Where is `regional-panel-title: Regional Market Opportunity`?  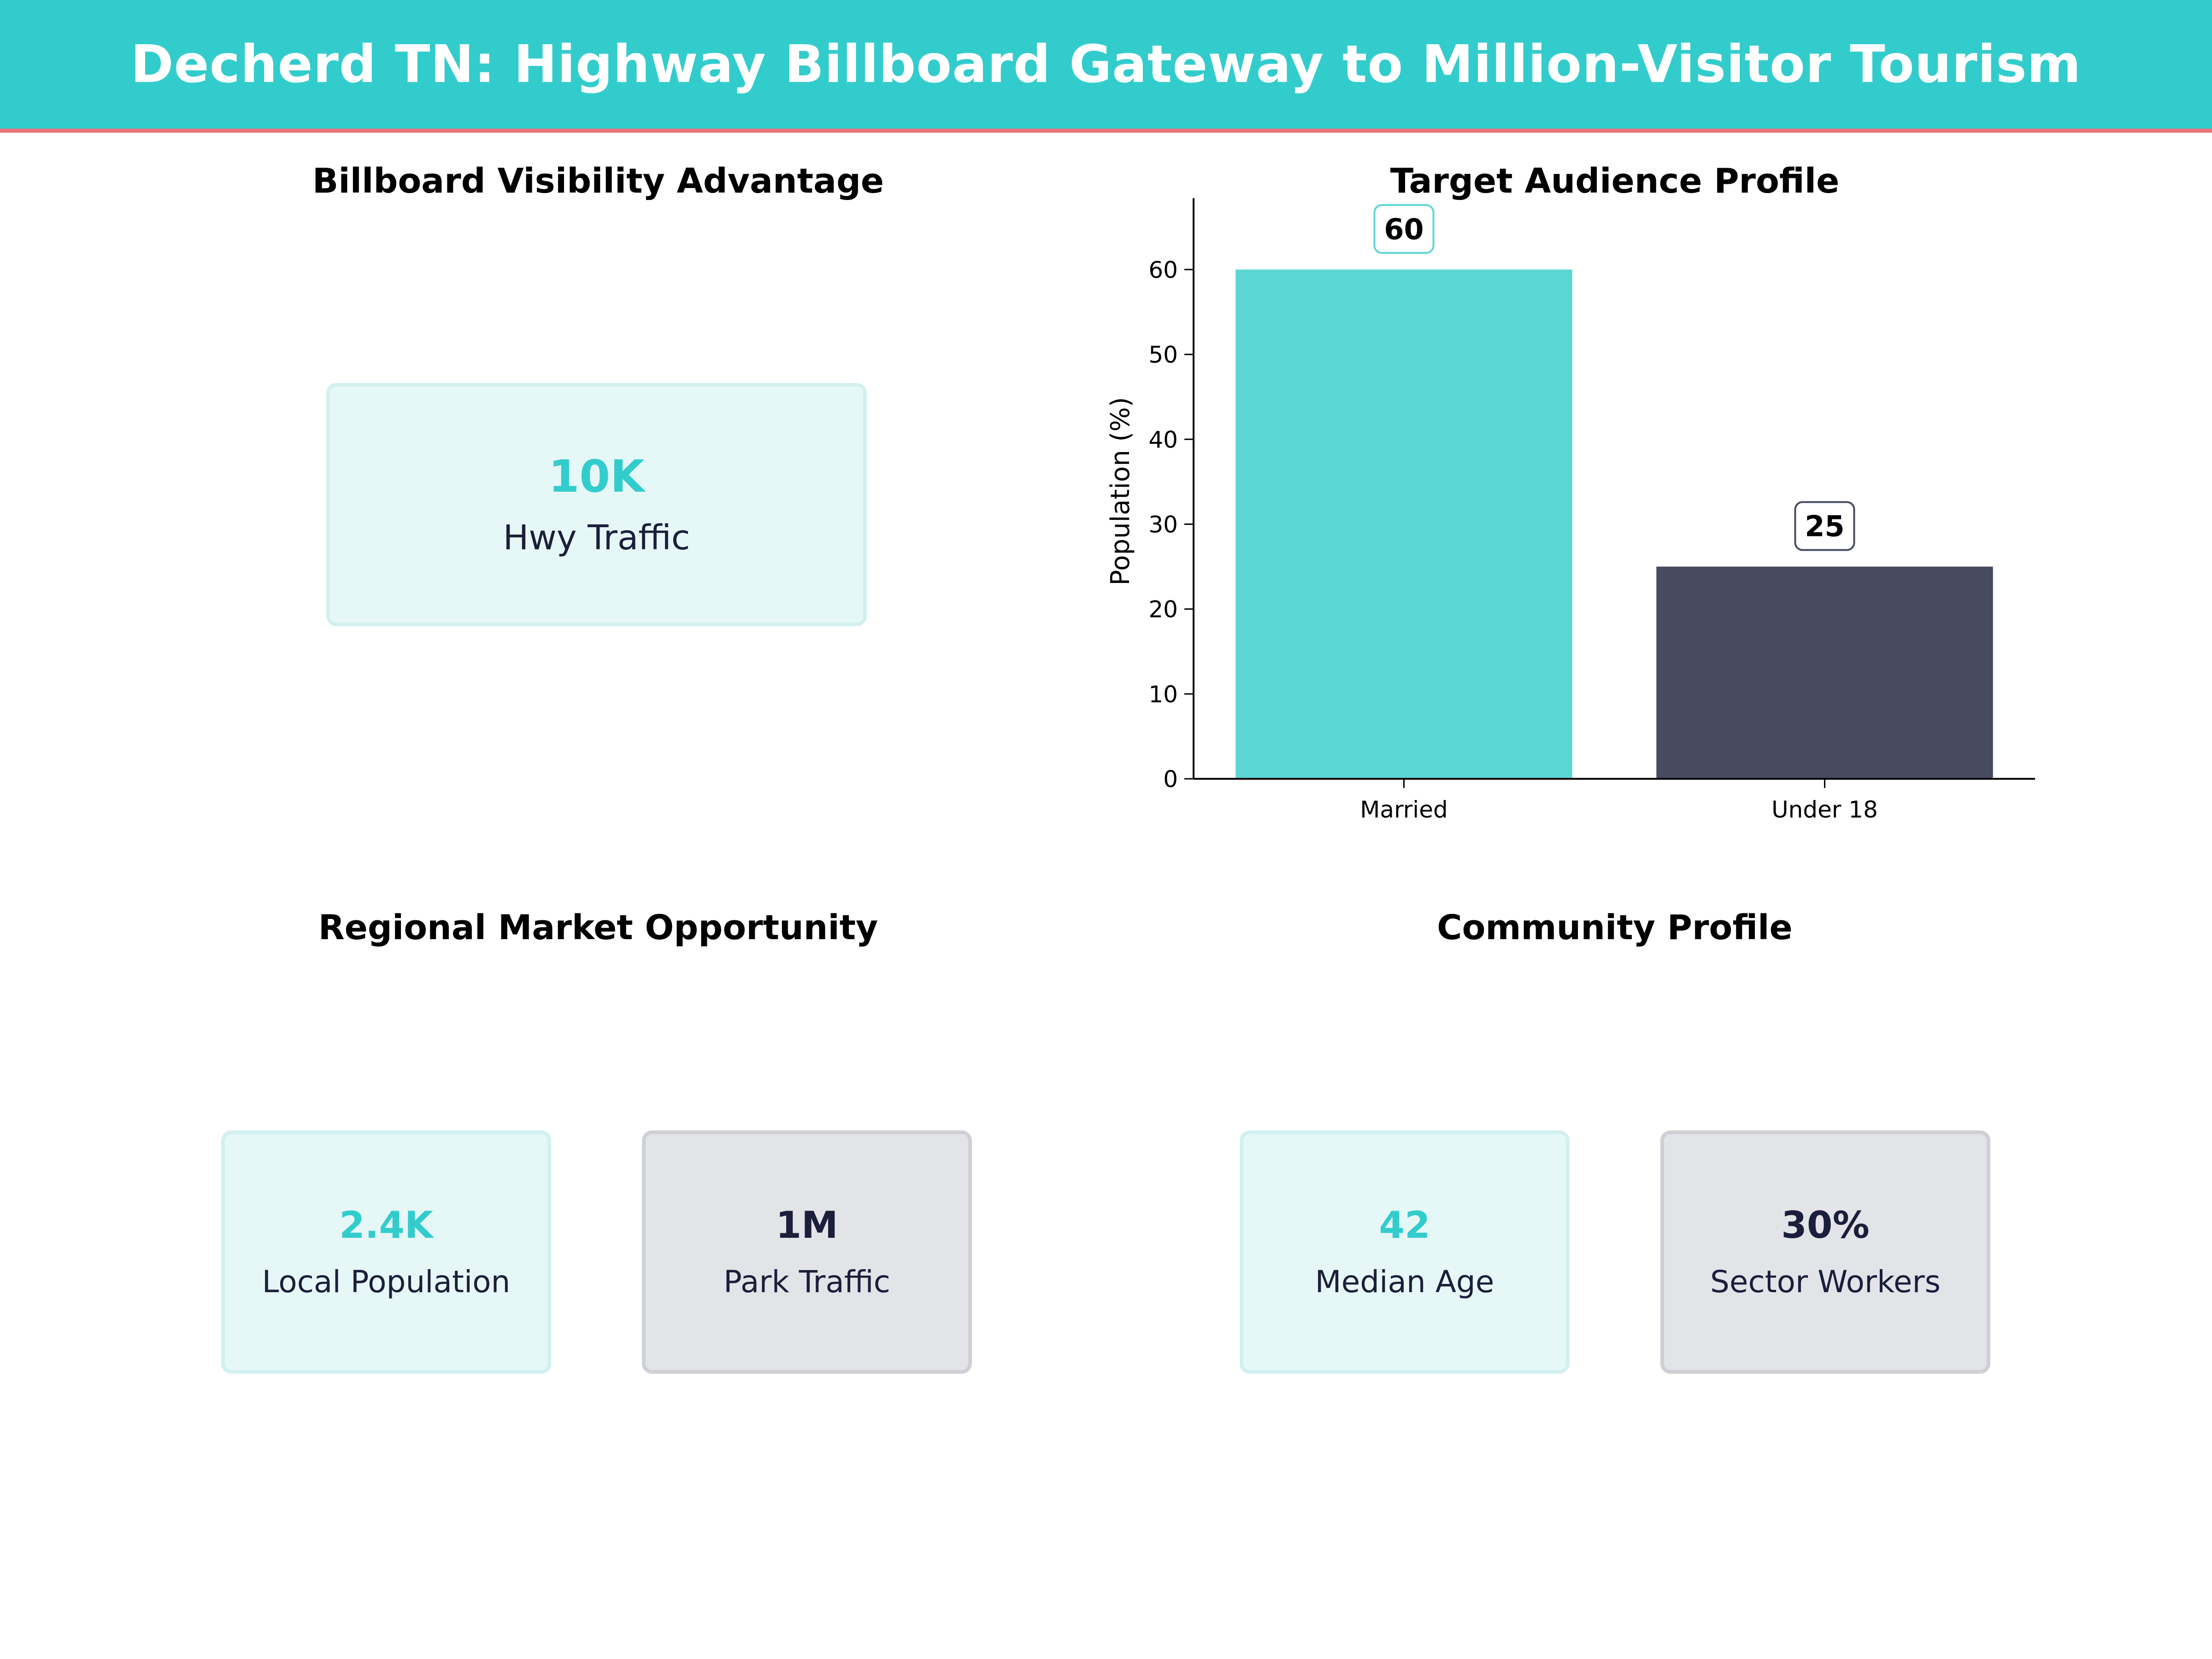 regional-panel-title: Regional Market Opportunity is located at coordinates (598, 927).